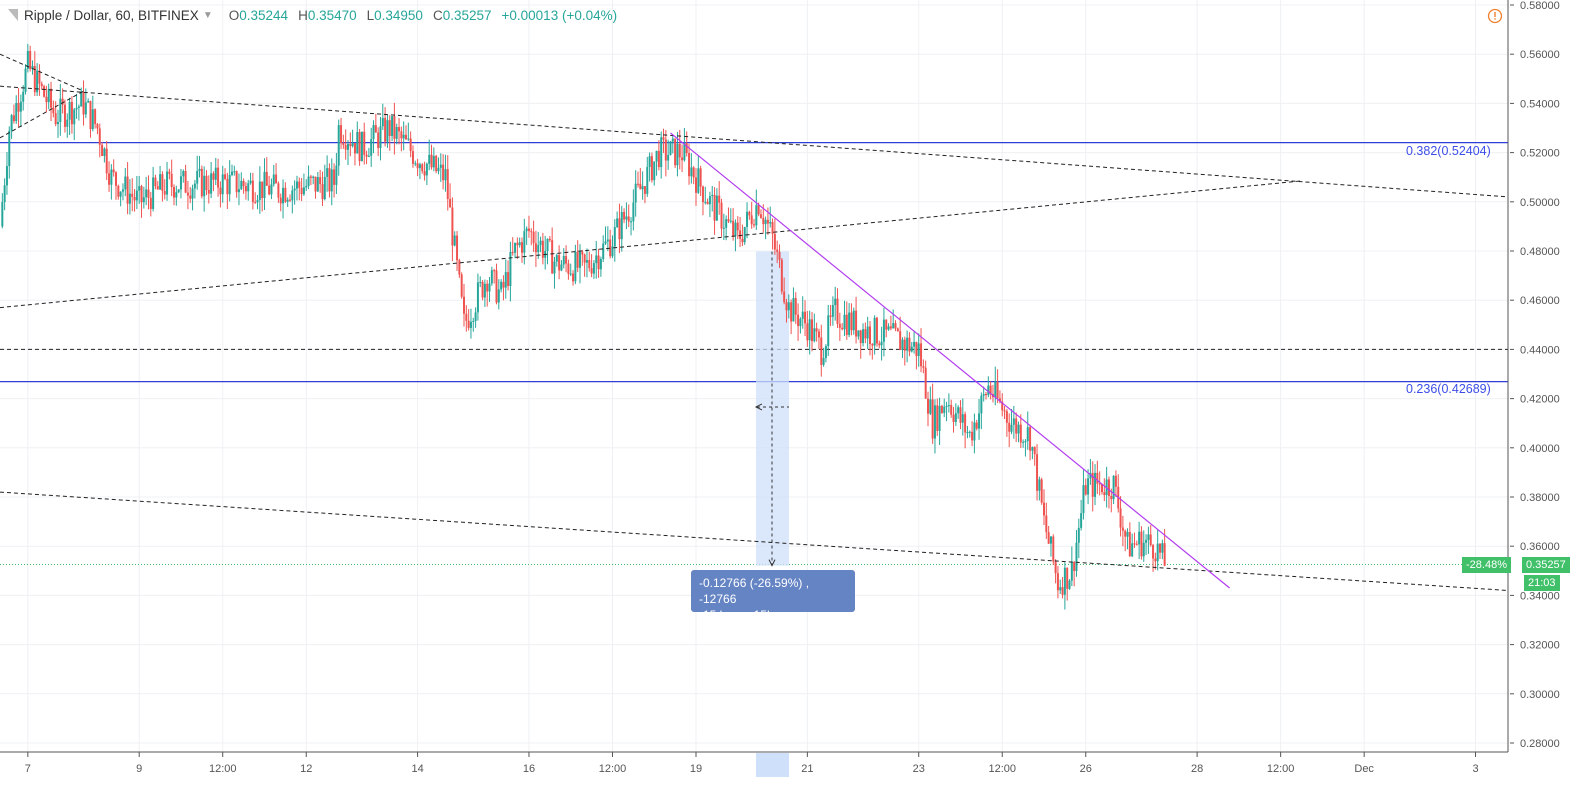 Image resolution: width=1581 pixels, height=791 pixels. What do you see at coordinates (264, 15) in the screenshot?
I see `open-value: 0.35244` at bounding box center [264, 15].